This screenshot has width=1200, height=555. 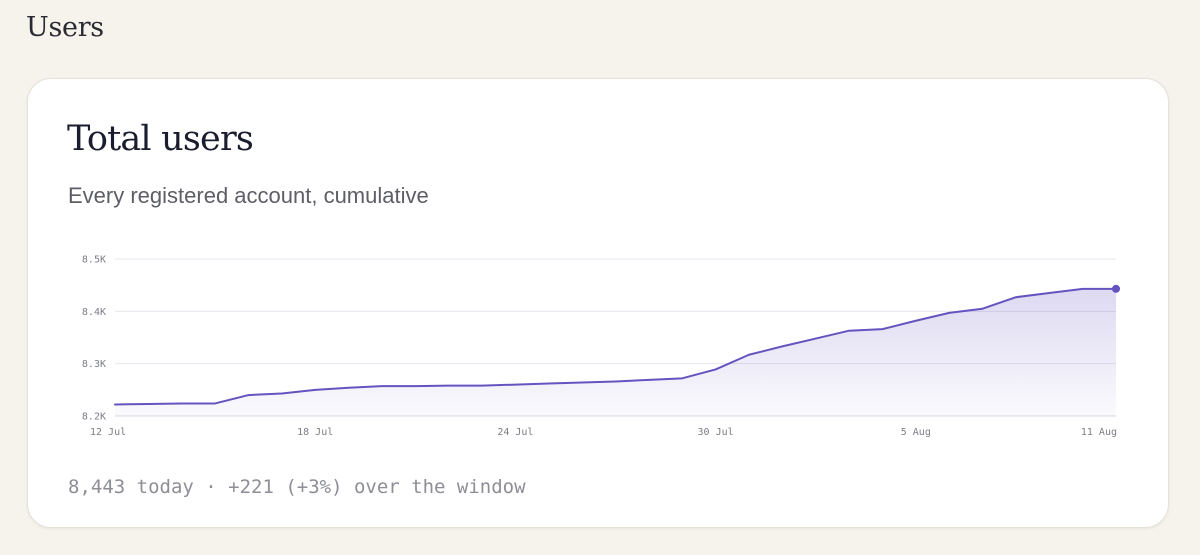 What do you see at coordinates (315, 432) in the screenshot?
I see `x-tick-label: 18 Jul` at bounding box center [315, 432].